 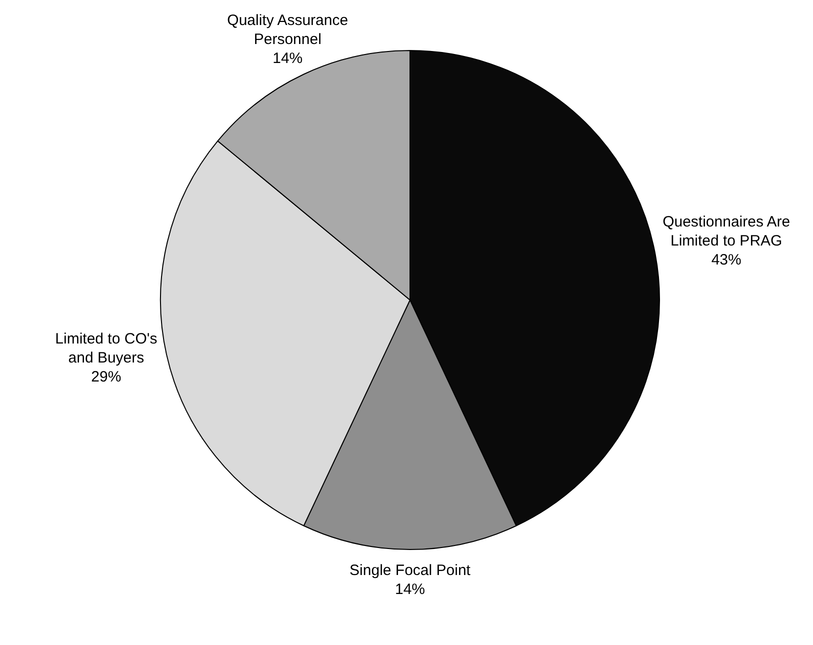 What do you see at coordinates (726, 260) in the screenshot?
I see `data-label: 43%` at bounding box center [726, 260].